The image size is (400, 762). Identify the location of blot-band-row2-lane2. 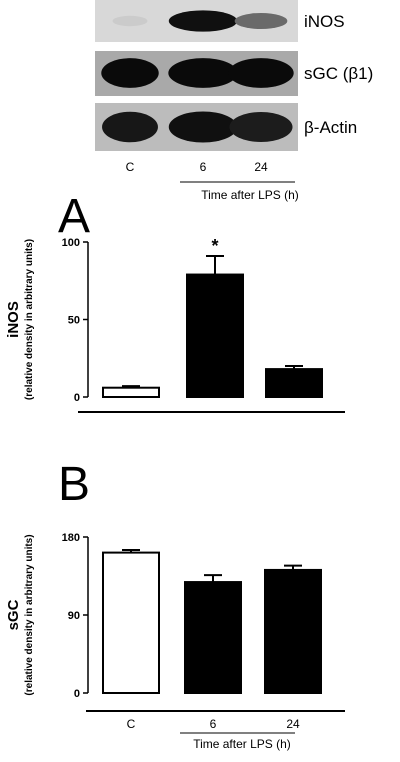
(261, 127).